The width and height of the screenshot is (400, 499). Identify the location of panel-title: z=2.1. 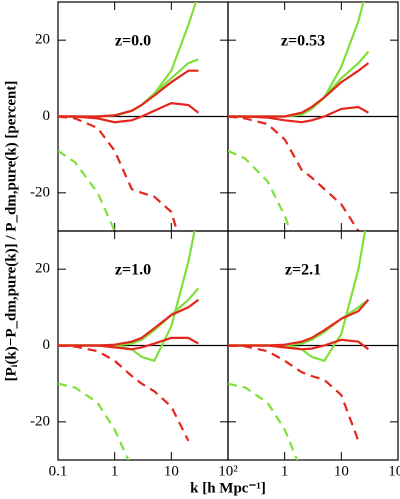
(303, 270).